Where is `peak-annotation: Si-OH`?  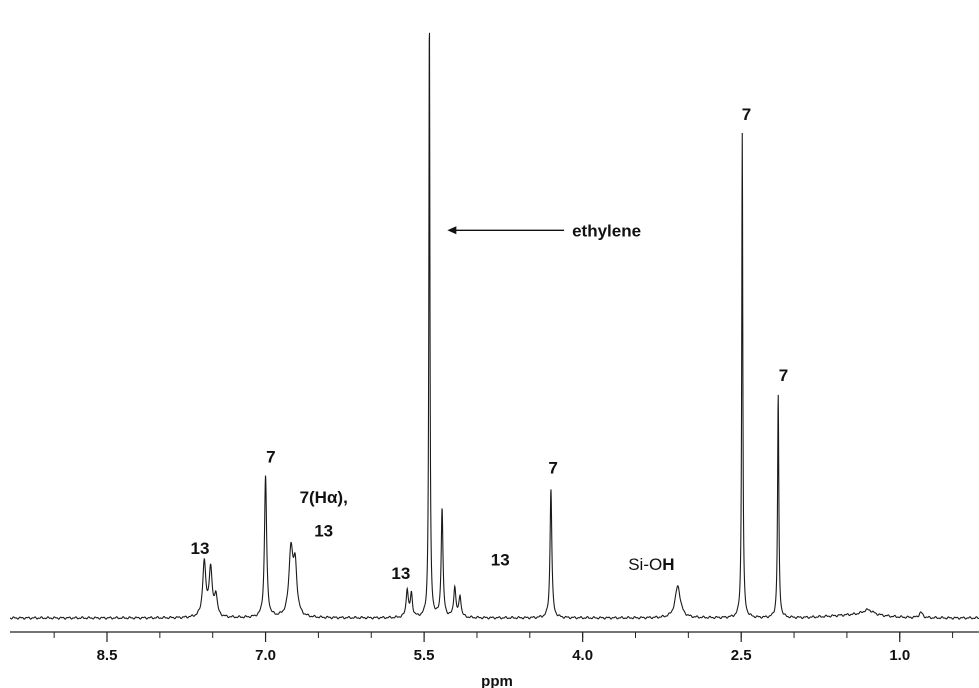
peak-annotation: Si-OH is located at coordinates (651, 564).